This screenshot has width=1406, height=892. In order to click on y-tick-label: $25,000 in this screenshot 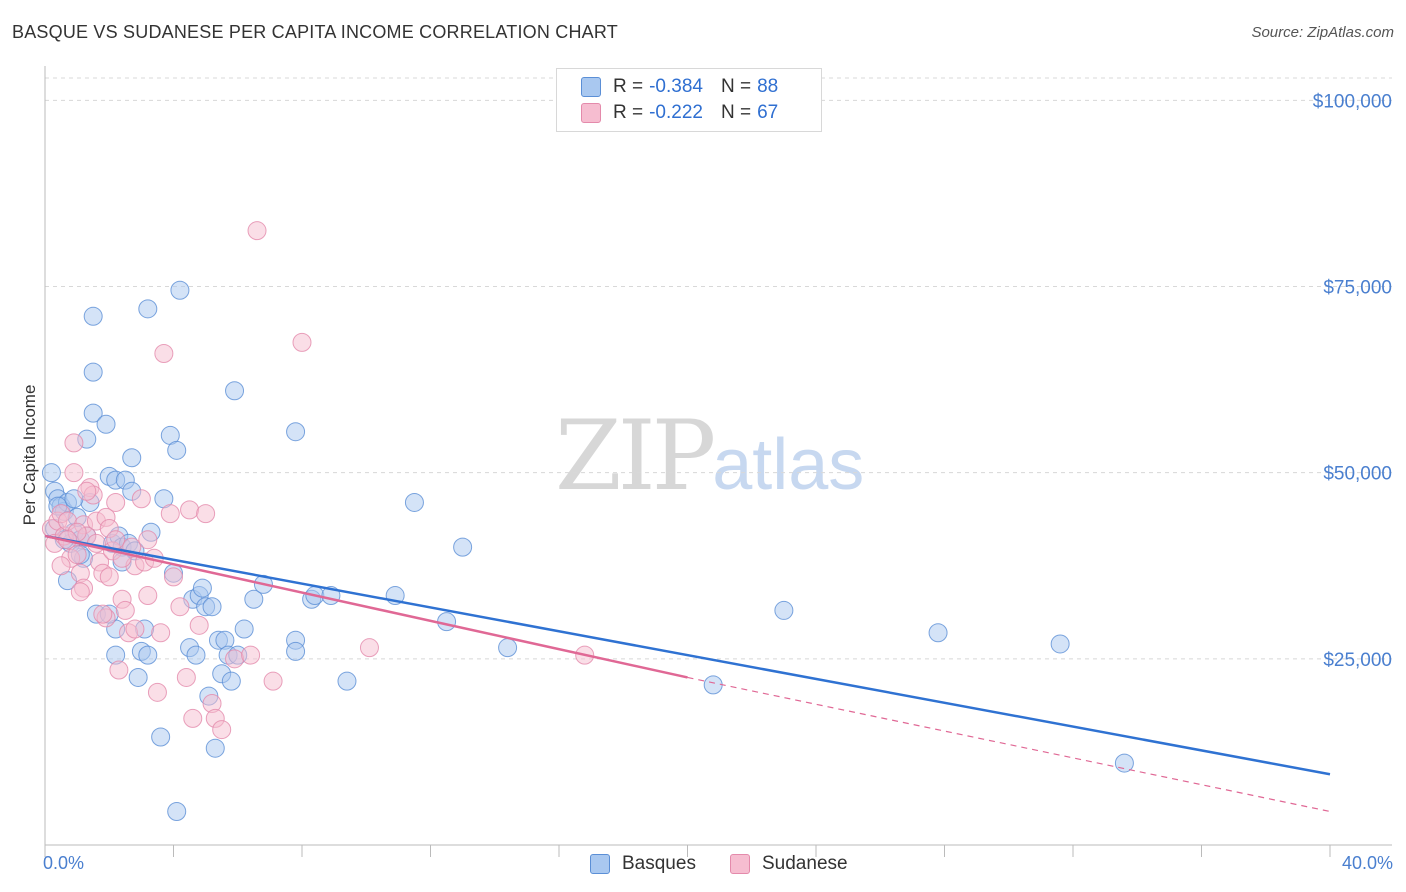, I will do `click(1357, 660)`.